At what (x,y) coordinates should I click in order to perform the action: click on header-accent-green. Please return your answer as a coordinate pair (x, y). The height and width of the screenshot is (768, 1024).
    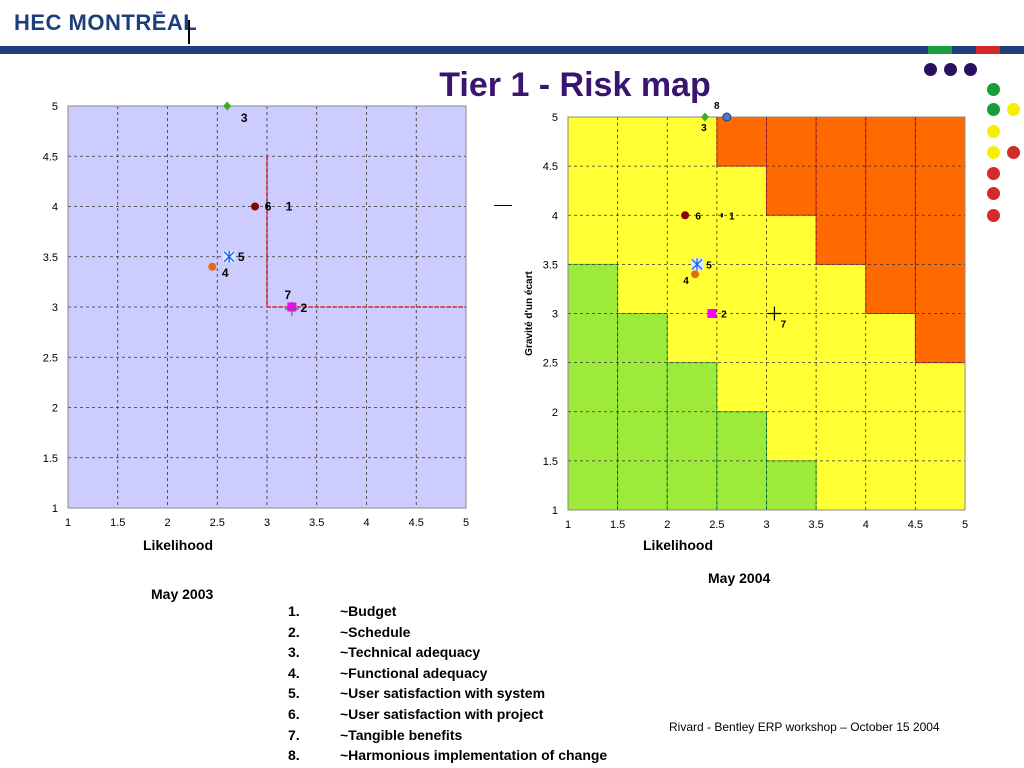
    Looking at the image, I should click on (940, 50).